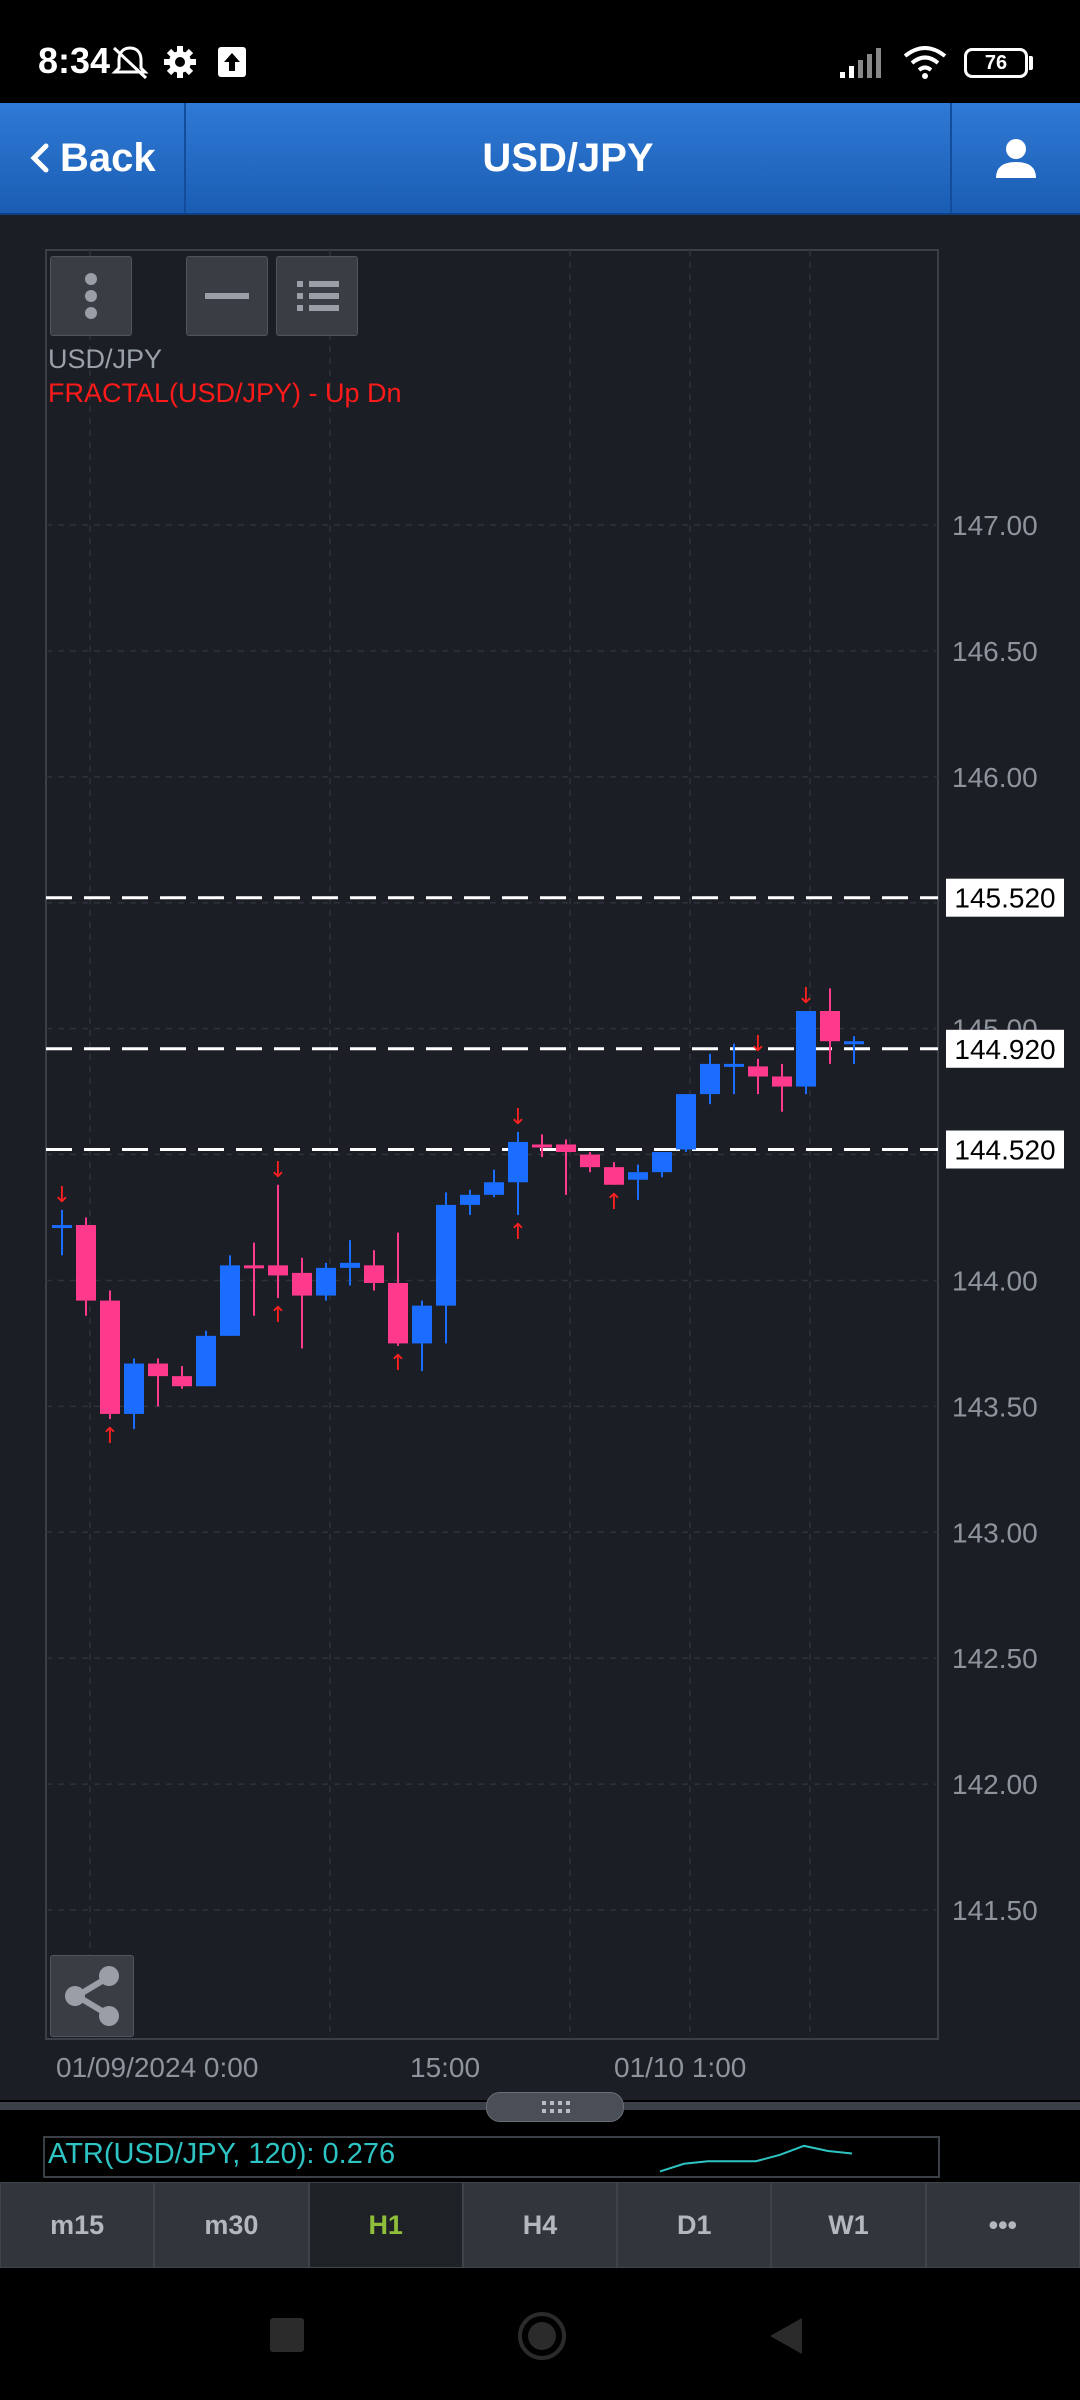 Image resolution: width=1080 pixels, height=2400 pixels. Describe the element at coordinates (694, 2225) in the screenshot. I see `tab-D1: D1` at that location.